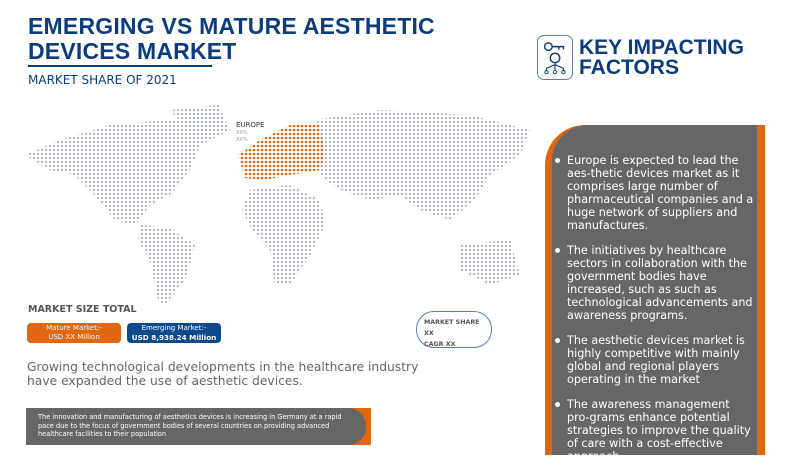 Image resolution: width=800 pixels, height=475 pixels. I want to click on emerging-market-badge: Emerging Market:- USD 8,938.24 Million, so click(174, 333).